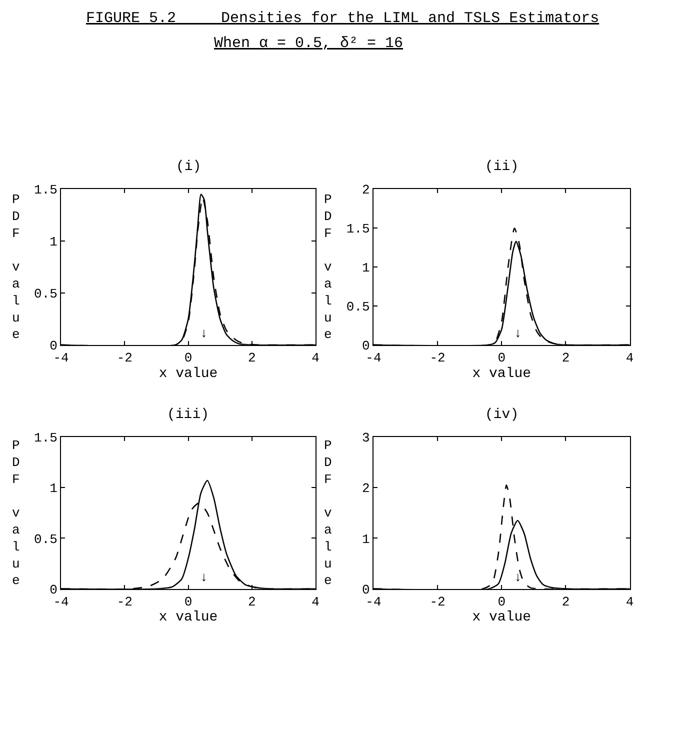  What do you see at coordinates (502, 167) in the screenshot?
I see `chart-title: (ii)` at bounding box center [502, 167].